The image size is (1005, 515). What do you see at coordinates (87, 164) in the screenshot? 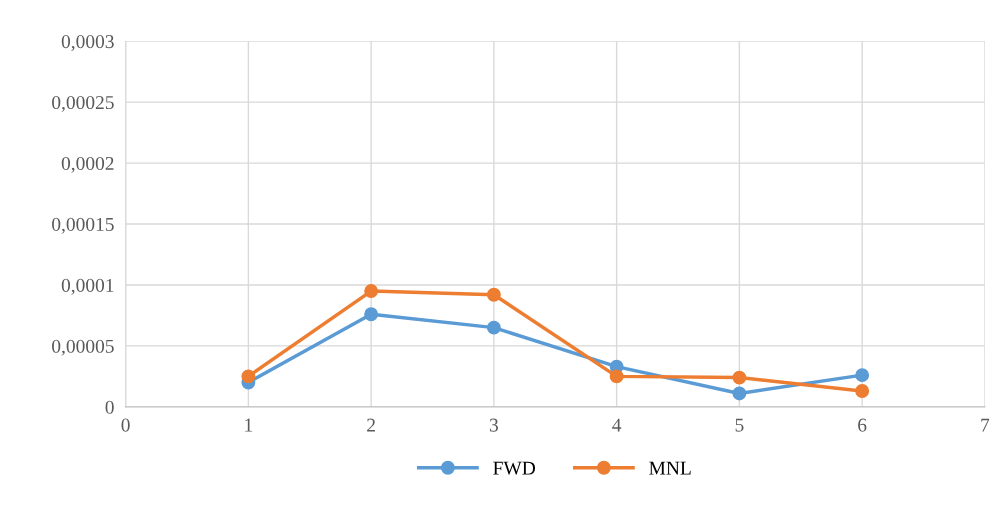
I see `y-tick-label: 0,0002` at bounding box center [87, 164].